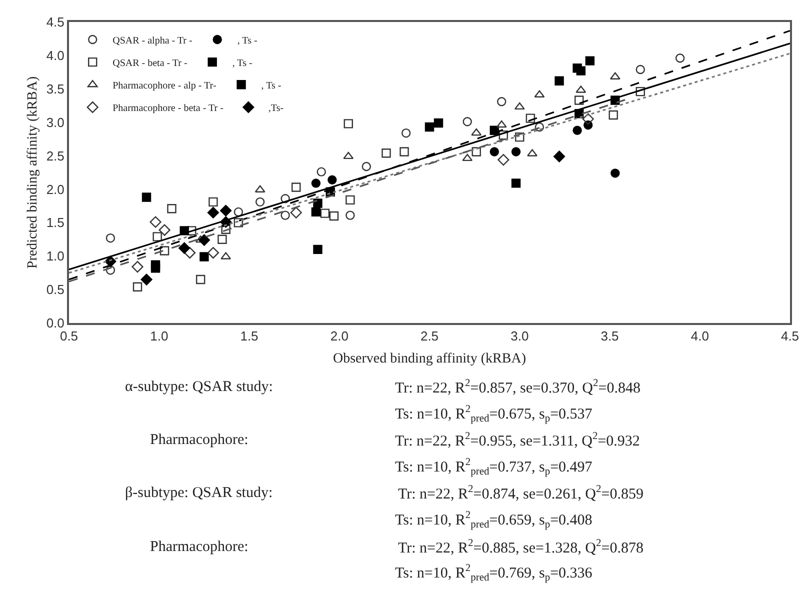 This screenshot has width=811, height=599. I want to click on y-axis-title: Predicted binding affinity (kRBA), so click(32, 172).